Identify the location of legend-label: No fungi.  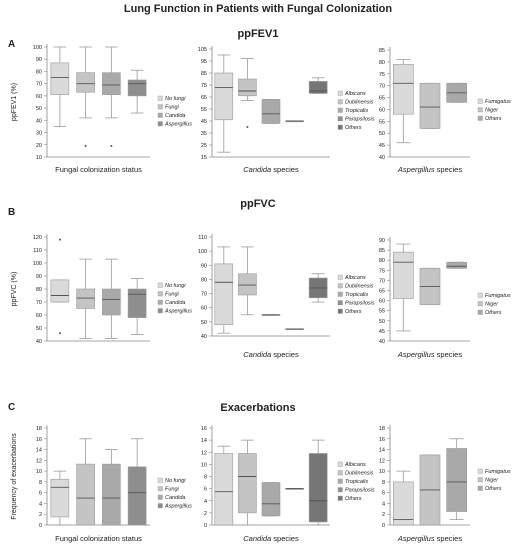
(175, 481).